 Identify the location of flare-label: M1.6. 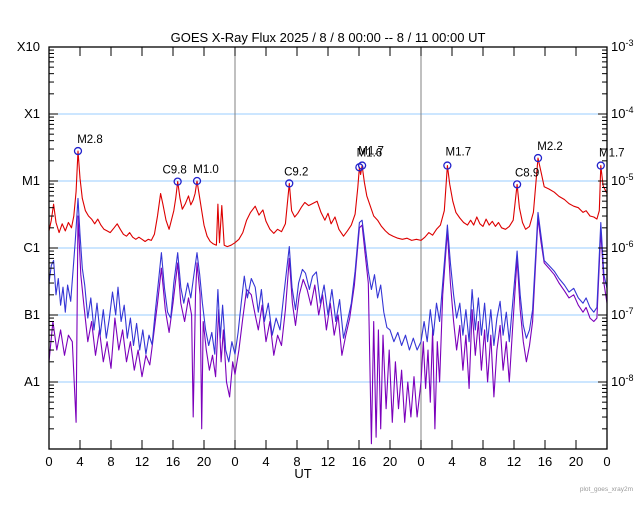
(370, 153).